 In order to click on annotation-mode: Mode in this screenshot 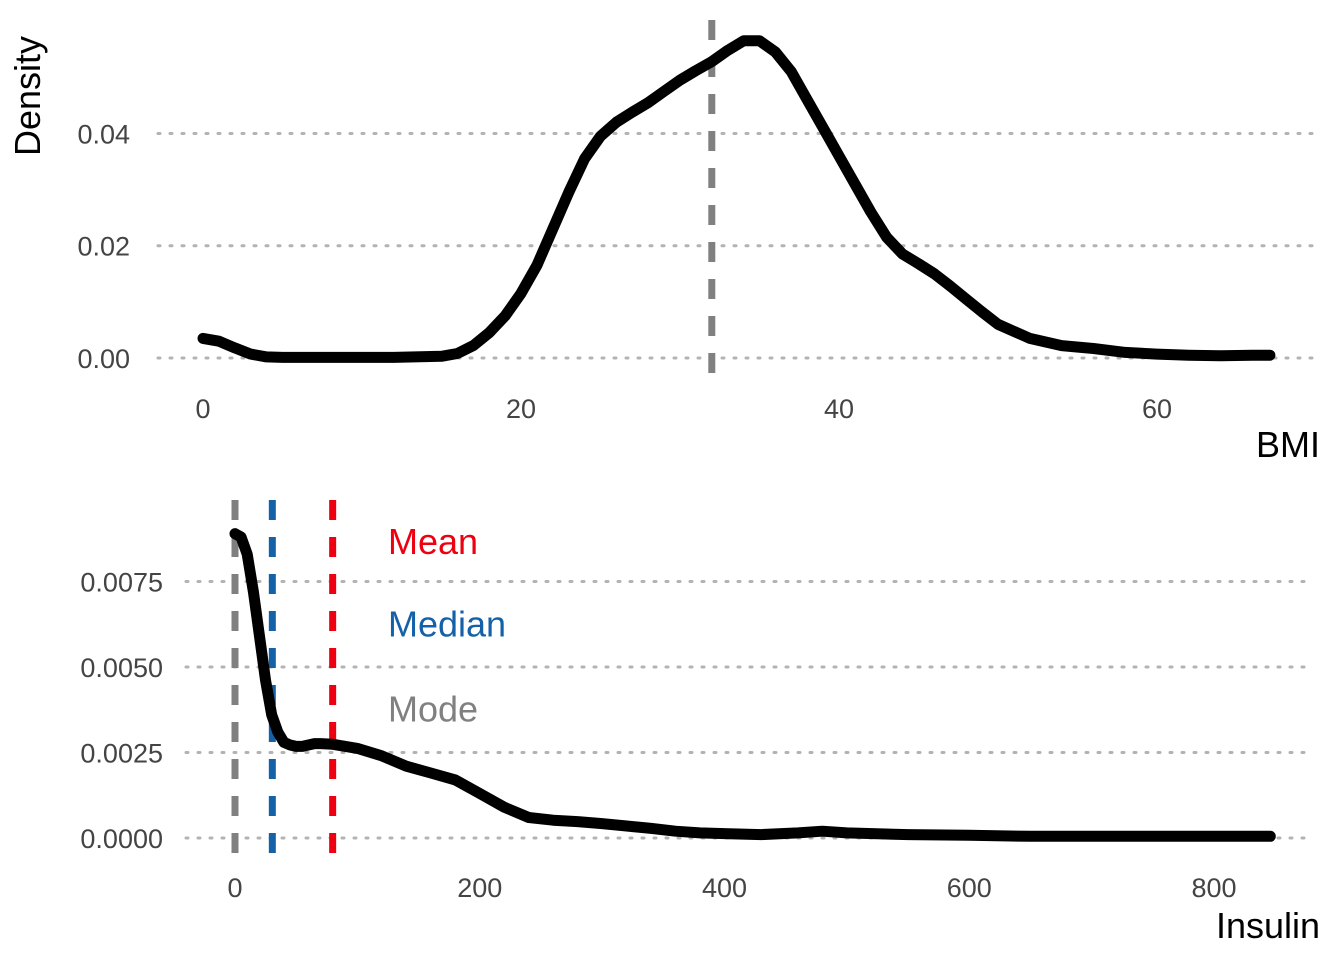, I will do `click(433, 709)`.